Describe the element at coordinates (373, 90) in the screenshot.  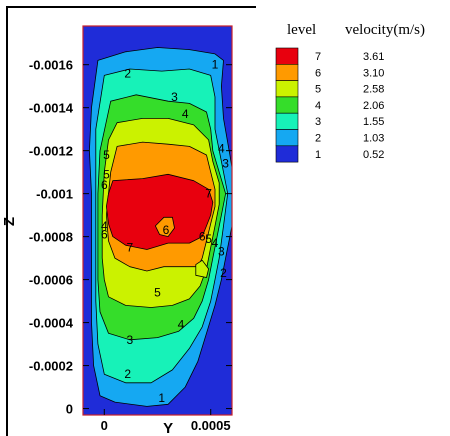
I see `legend-value: 2.58` at that location.